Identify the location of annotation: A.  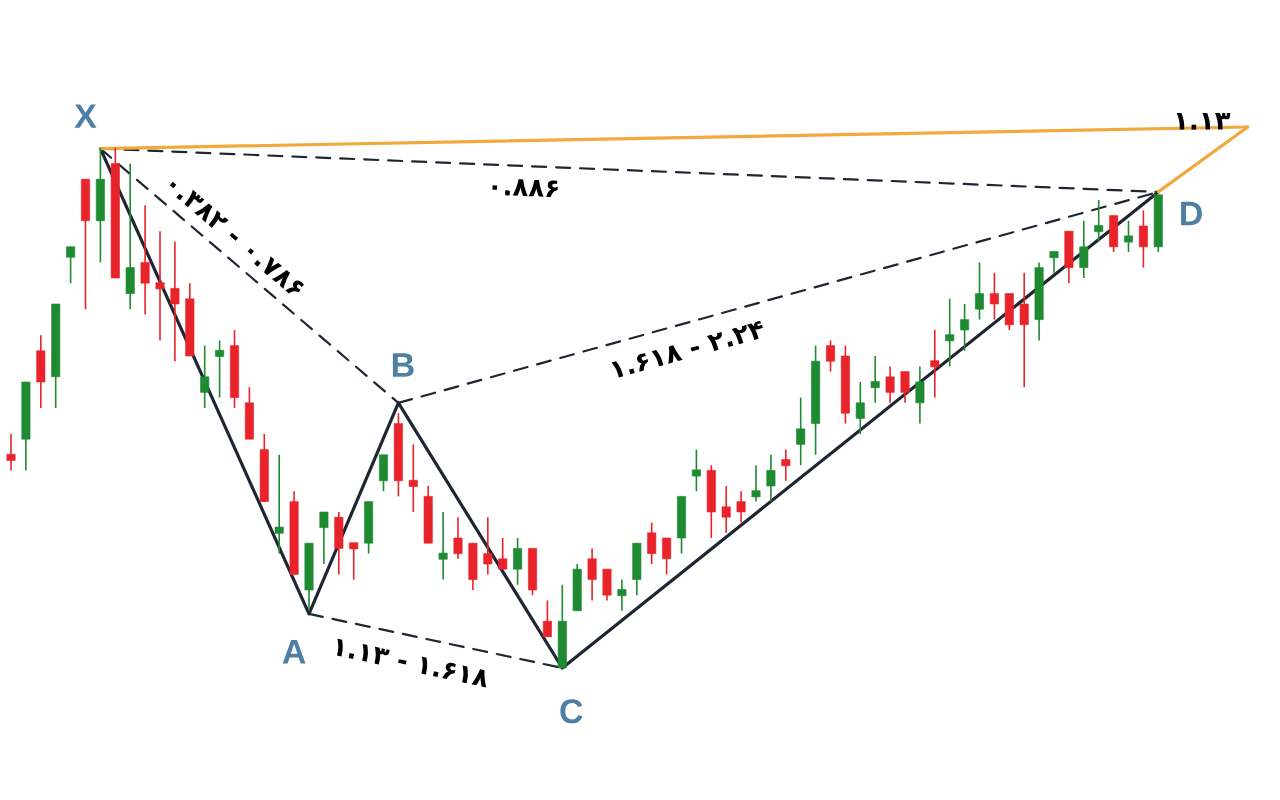
(294, 652).